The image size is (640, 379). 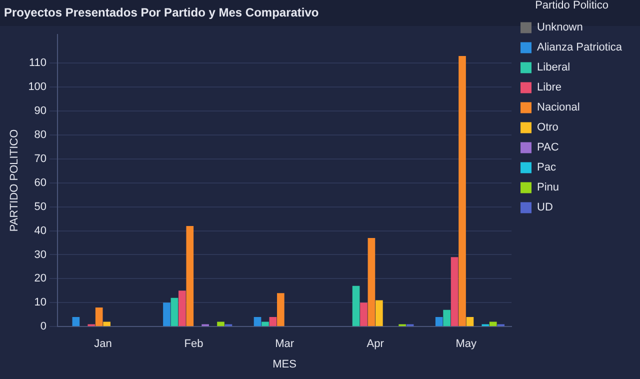 I want to click on y-axis-title: PARTIDO POLITICO, so click(x=14, y=180).